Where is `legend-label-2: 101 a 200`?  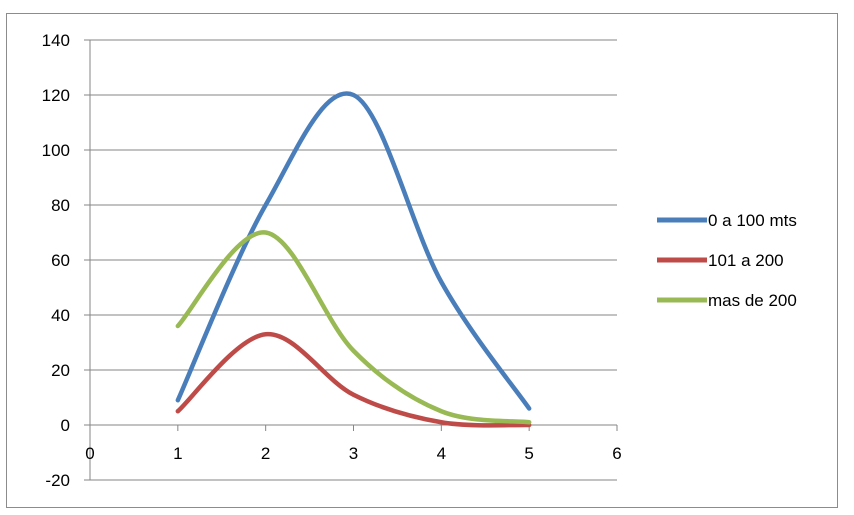 legend-label-2: 101 a 200 is located at coordinates (746, 260).